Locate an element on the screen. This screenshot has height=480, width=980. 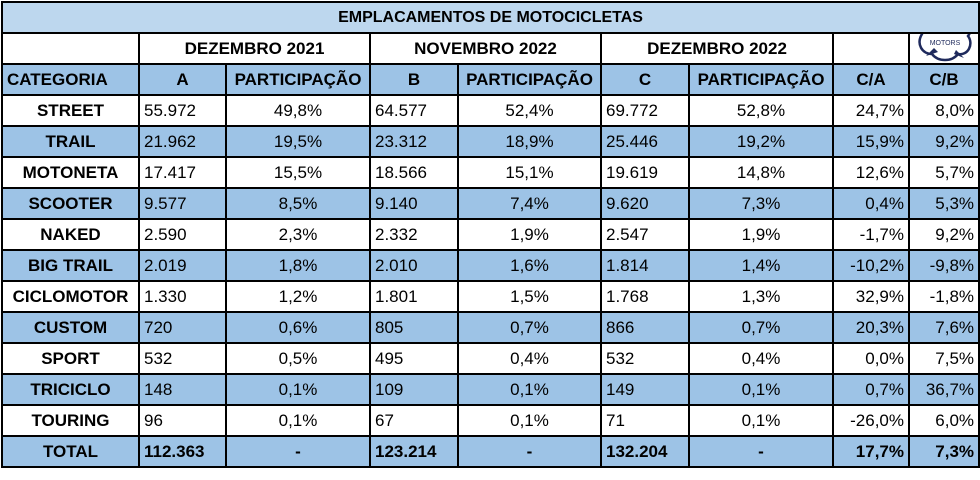
header-b: B is located at coordinates (414, 79).